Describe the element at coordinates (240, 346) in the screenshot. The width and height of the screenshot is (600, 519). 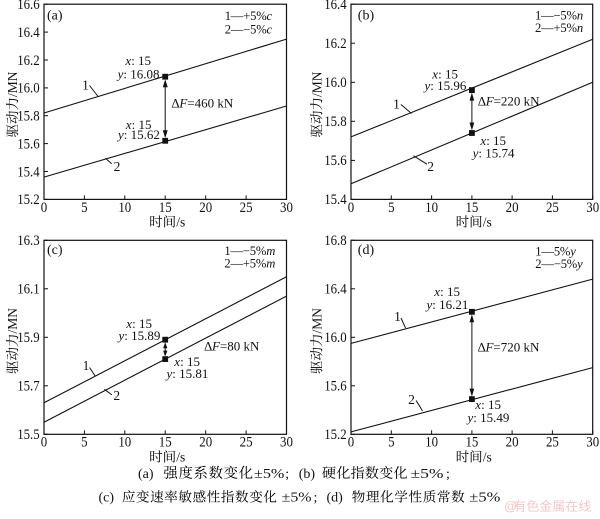
I see `svg-text: =80 kN` at that location.